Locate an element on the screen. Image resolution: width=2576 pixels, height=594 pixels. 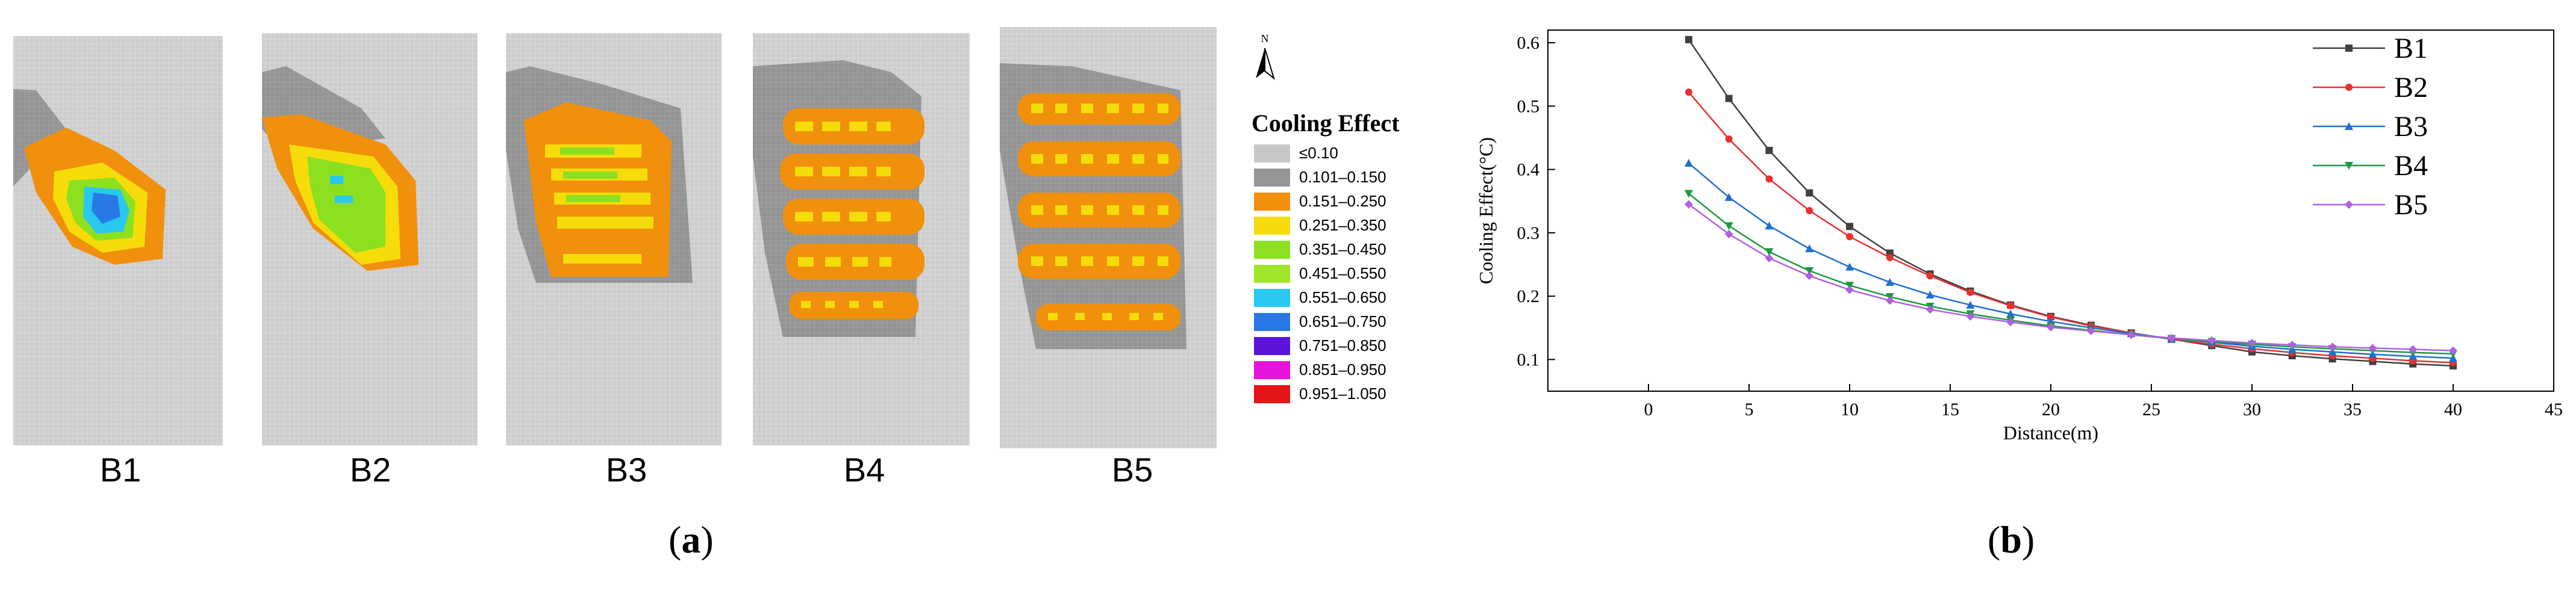
chart-legend: B1 B2 B3 B4 B5 is located at coordinates (2370, 126).